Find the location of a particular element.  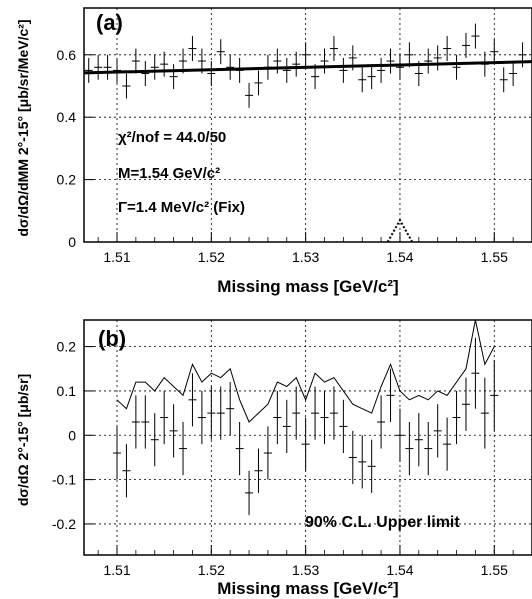

y-tick-label: 0.6 is located at coordinates (67, 55).